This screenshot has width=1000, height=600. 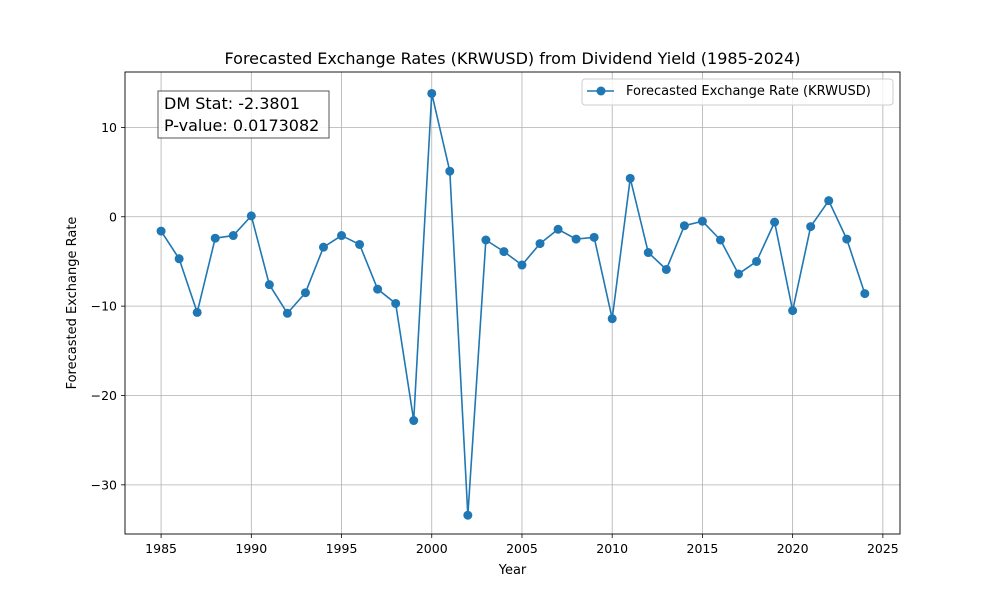 I want to click on y-tick-label: −20, so click(x=104, y=395).